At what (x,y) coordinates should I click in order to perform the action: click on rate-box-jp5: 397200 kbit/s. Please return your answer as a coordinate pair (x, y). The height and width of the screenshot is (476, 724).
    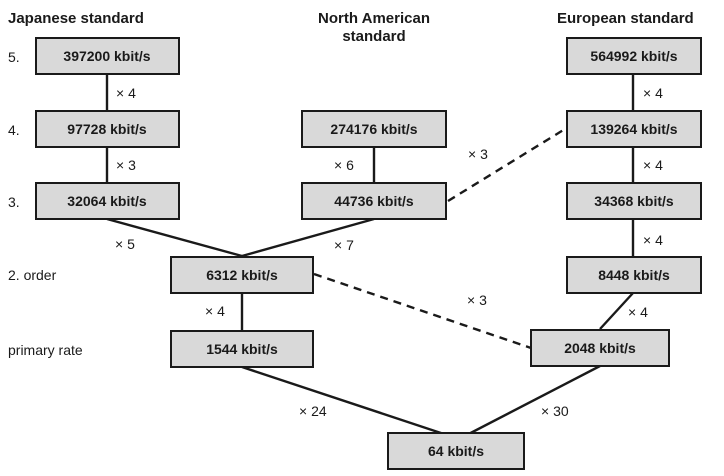
    Looking at the image, I should click on (107, 56).